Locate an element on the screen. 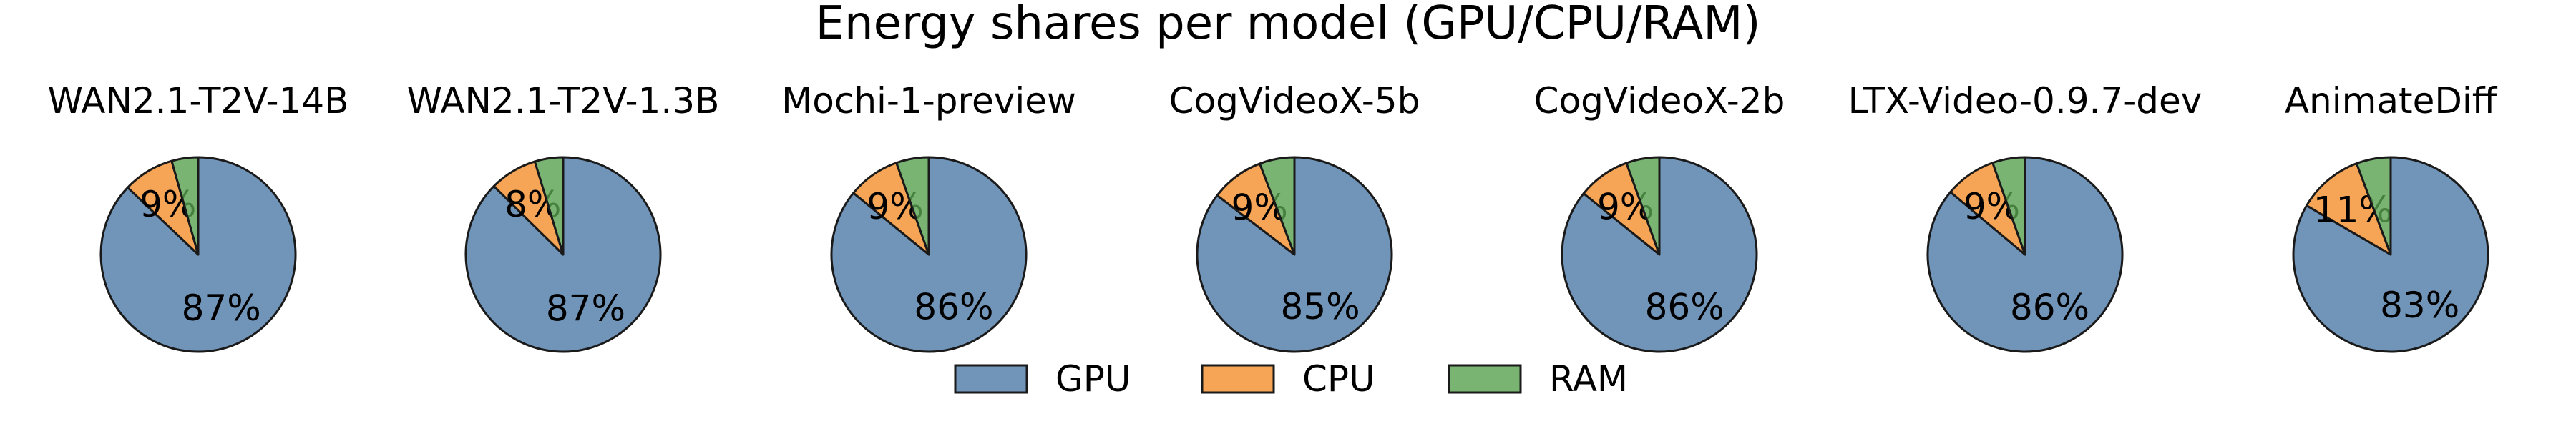  chart-title: Energy shares per model (GPU/CPU/RAM) is located at coordinates (1288, 25).